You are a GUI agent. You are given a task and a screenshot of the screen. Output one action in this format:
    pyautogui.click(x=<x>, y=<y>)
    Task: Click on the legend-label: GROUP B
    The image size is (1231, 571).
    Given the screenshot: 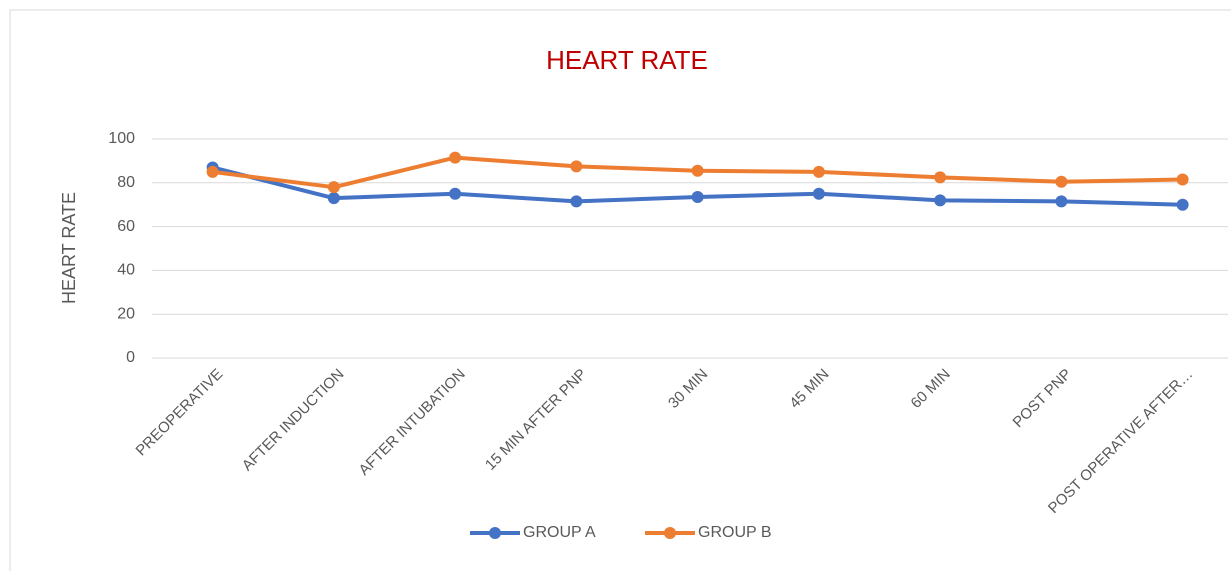 What is the action you would take?
    pyautogui.click(x=735, y=532)
    